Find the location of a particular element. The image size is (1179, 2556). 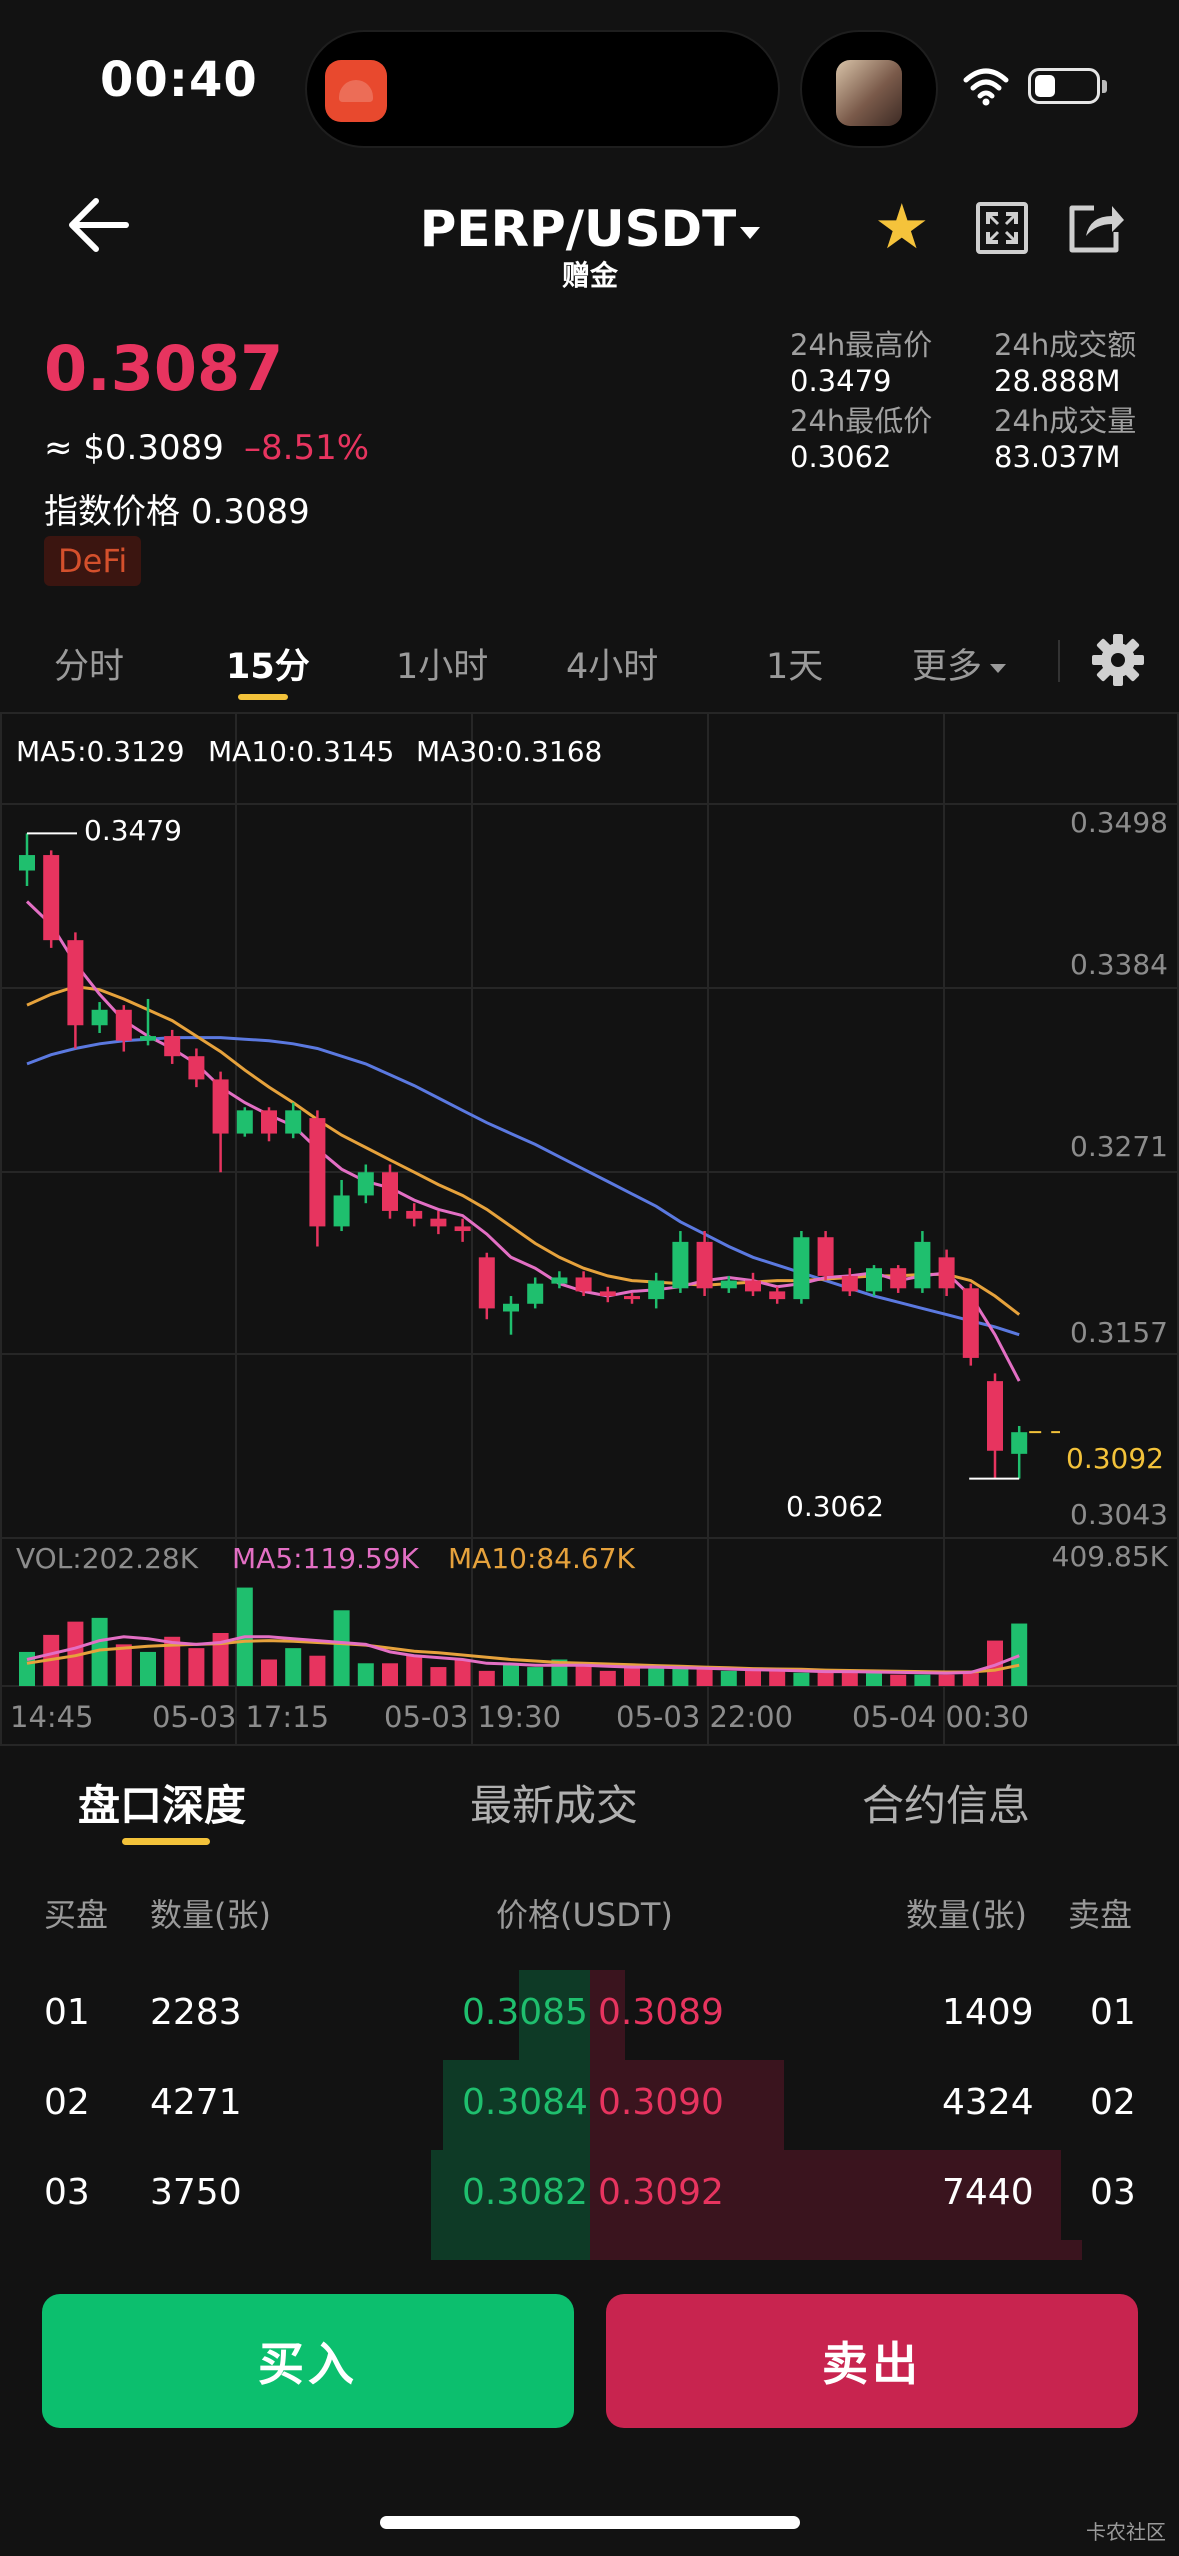

ask-price: 0.3090 is located at coordinates (661, 2102).